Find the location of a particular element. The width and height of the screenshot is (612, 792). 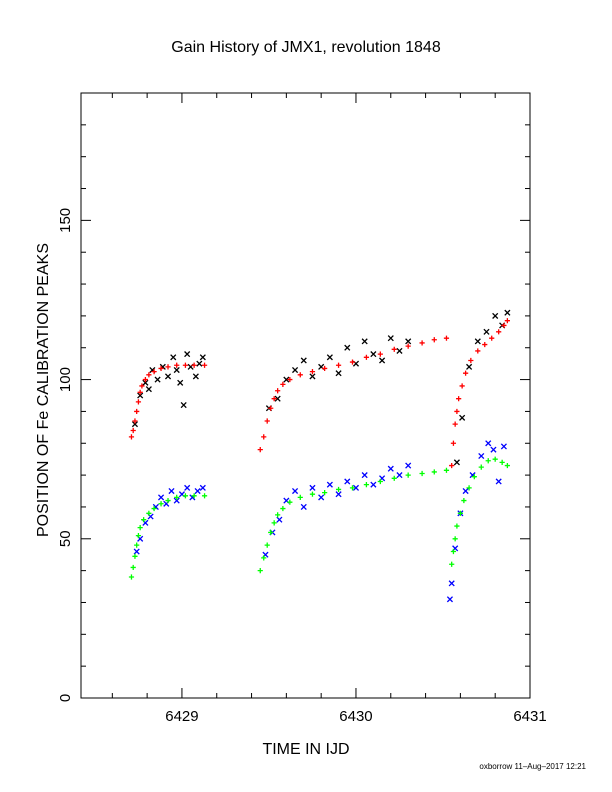

series-high-fit is located at coordinates (319, 393).